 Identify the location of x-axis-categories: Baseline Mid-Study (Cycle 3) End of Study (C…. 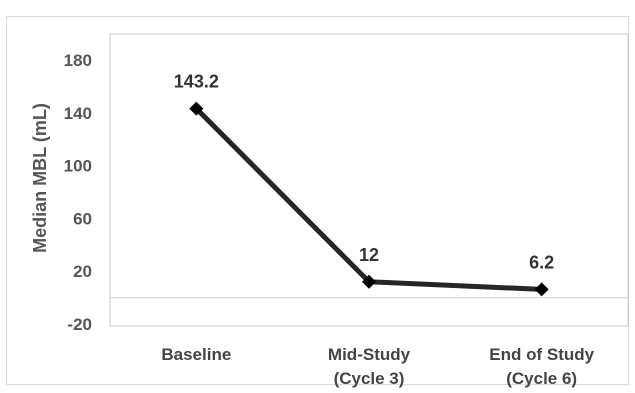
(377, 366).